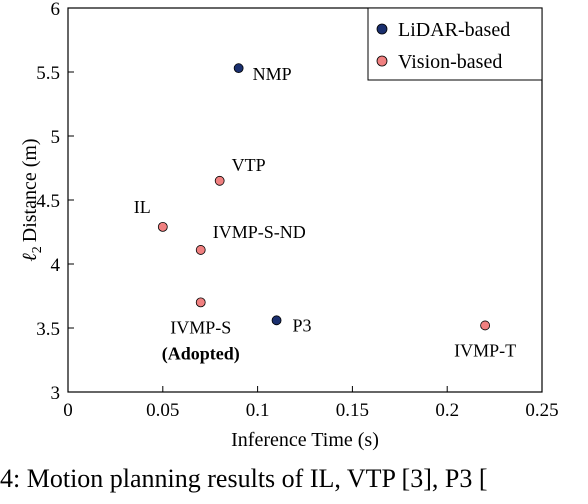  What do you see at coordinates (48, 201) in the screenshot?
I see `y-tick-label: 4.5` at bounding box center [48, 201].